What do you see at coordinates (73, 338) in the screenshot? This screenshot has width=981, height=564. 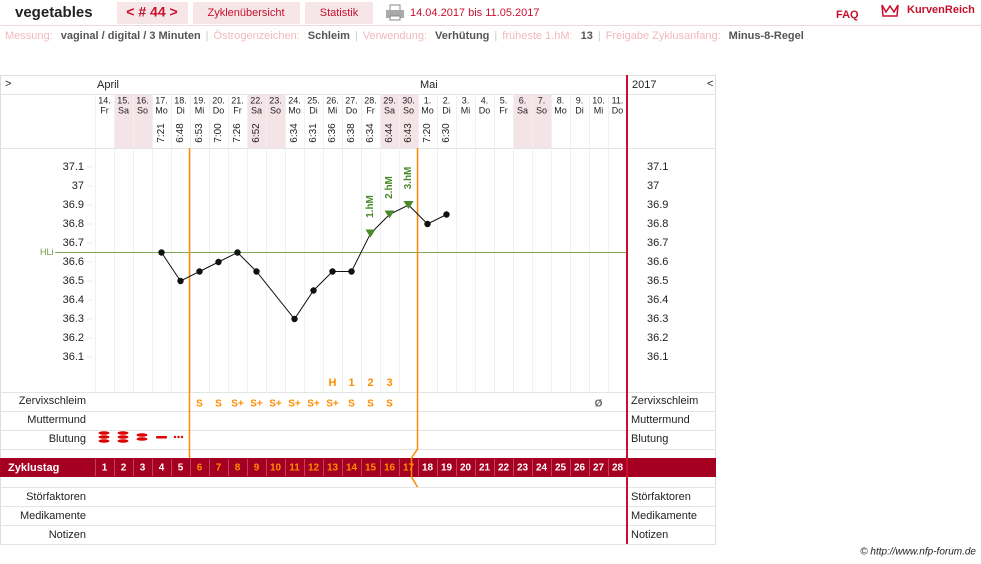 I see `y-tick-label: 36.2` at bounding box center [73, 338].